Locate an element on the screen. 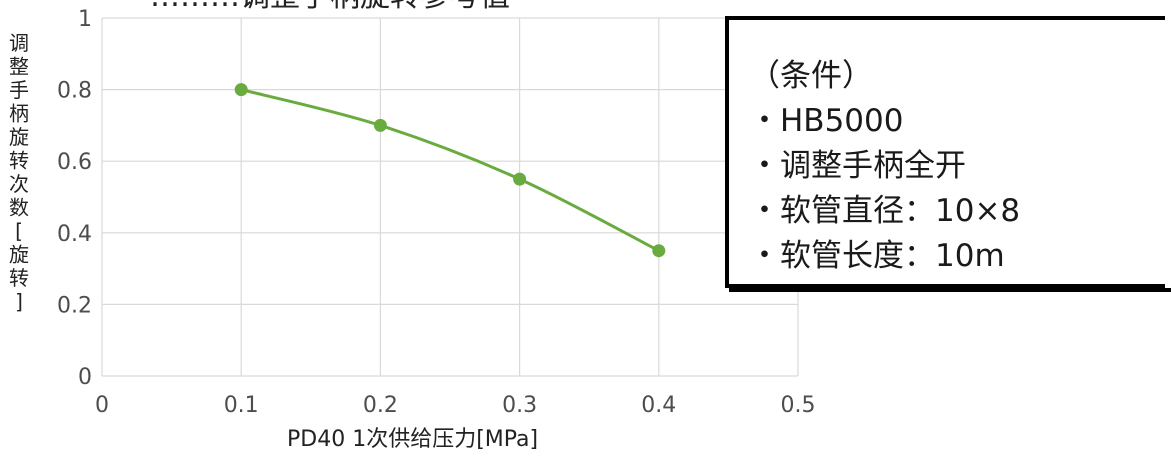  condition-item: ・调整手柄全开 is located at coordinates (857, 166).